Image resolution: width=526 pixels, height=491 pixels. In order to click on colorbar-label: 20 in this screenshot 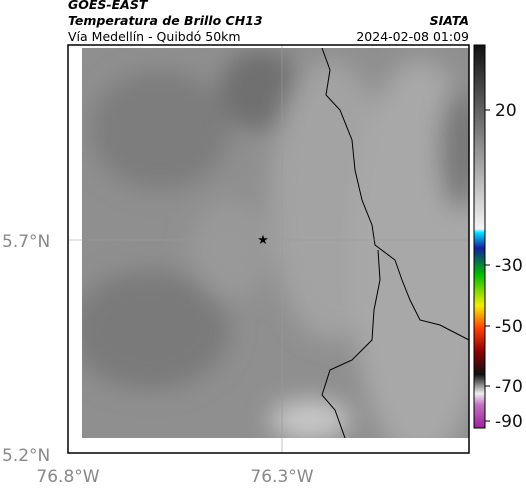, I will do `click(506, 111)`.